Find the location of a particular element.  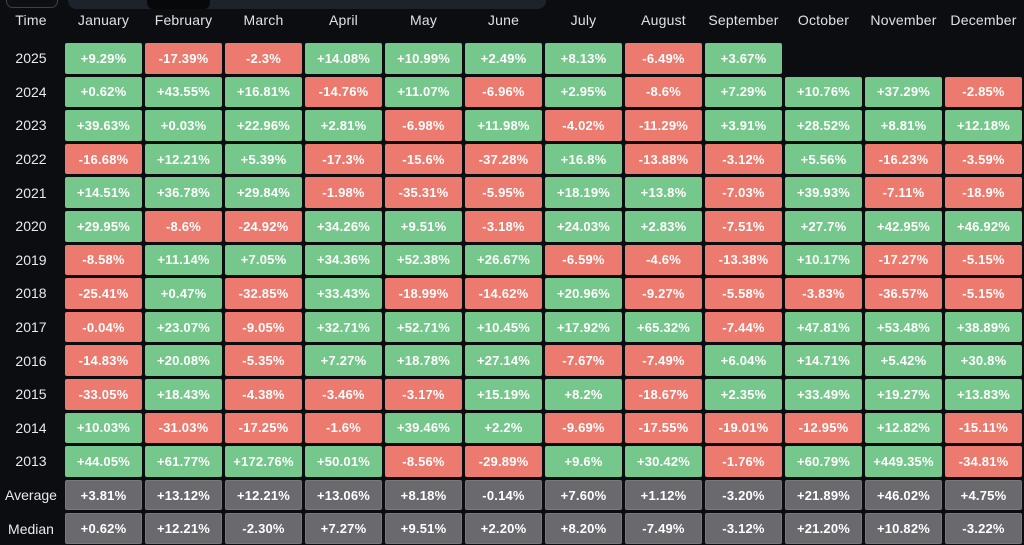

cell-2016-august: -7.49% is located at coordinates (663, 360).